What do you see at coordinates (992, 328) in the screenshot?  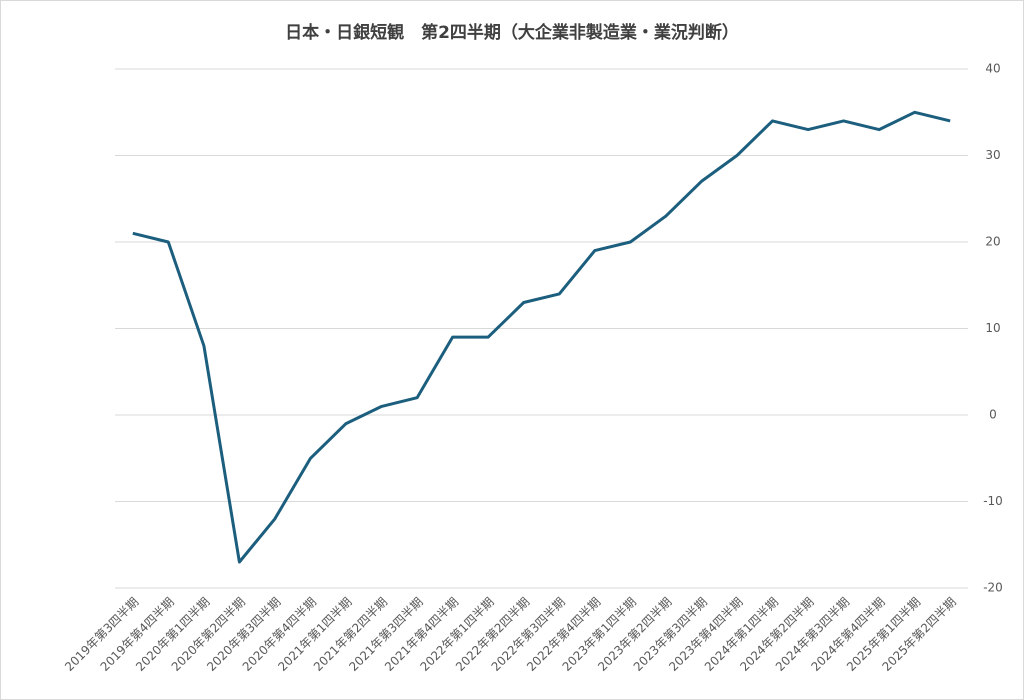 I see `y-tick-label: 10` at bounding box center [992, 328].